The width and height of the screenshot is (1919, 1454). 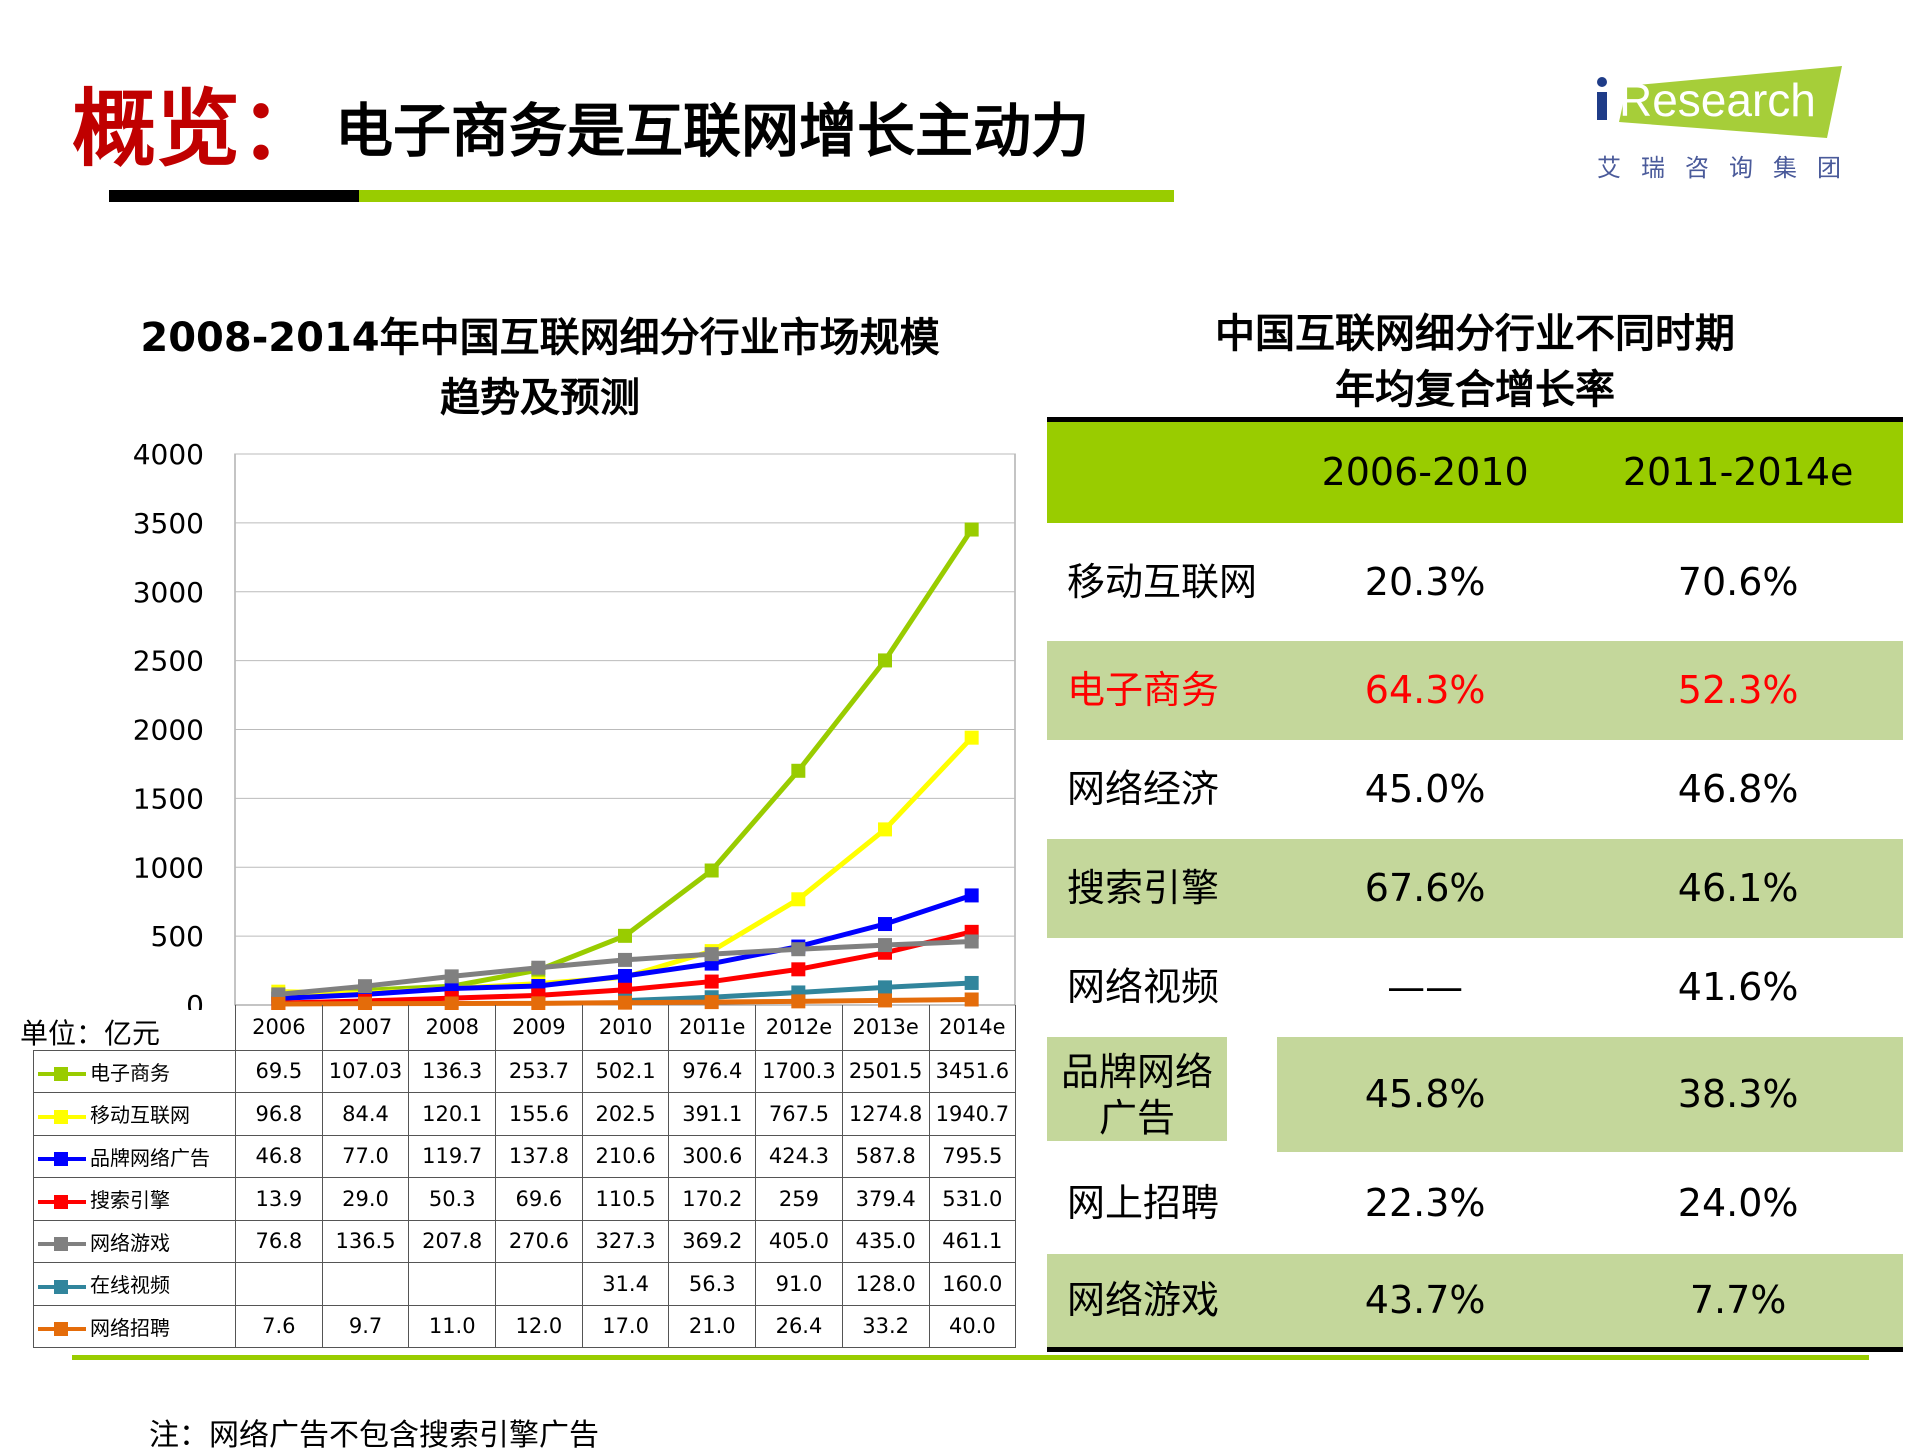 I want to click on growth-value-period1: 64.3%, so click(x=1425, y=690).